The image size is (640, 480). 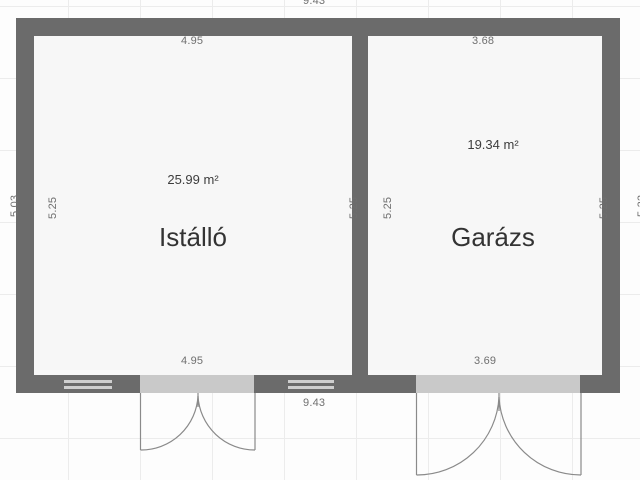 What do you see at coordinates (192, 41) in the screenshot?
I see `dimension-istallo-top: 4.95` at bounding box center [192, 41].